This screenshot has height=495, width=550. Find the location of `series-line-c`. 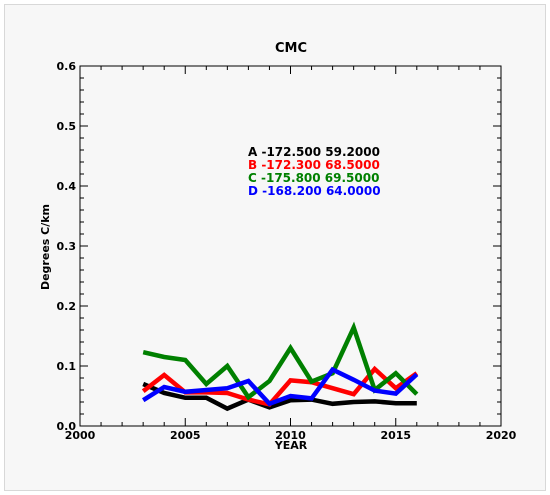

series-line-c is located at coordinates (280, 361).